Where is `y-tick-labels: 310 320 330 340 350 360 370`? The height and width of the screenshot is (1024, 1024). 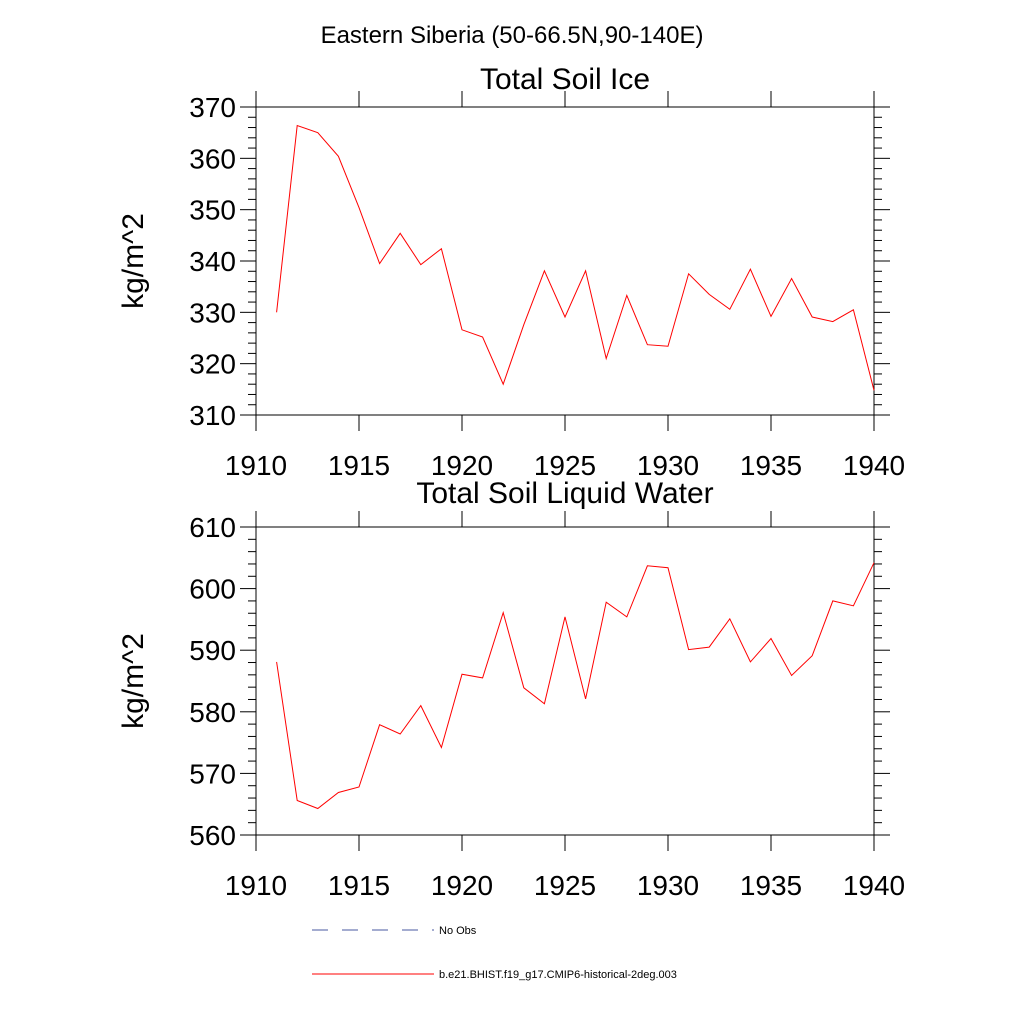 y-tick-labels: 310 320 330 340 350 360 370 is located at coordinates (212, 261).